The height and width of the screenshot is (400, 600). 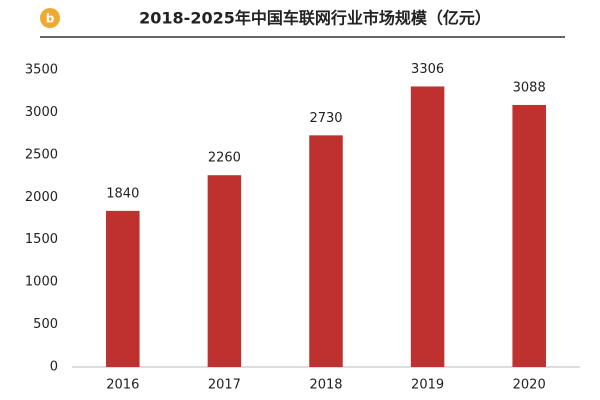 I want to click on chart-title: 2018-2025年中国车联网行业市场规模（亿元）, so click(x=315, y=18).